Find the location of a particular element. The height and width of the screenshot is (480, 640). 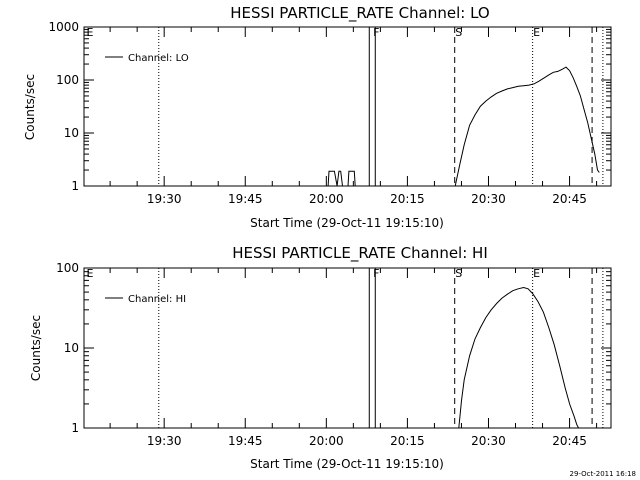

legend-label: Channel: HI is located at coordinates (157, 299).